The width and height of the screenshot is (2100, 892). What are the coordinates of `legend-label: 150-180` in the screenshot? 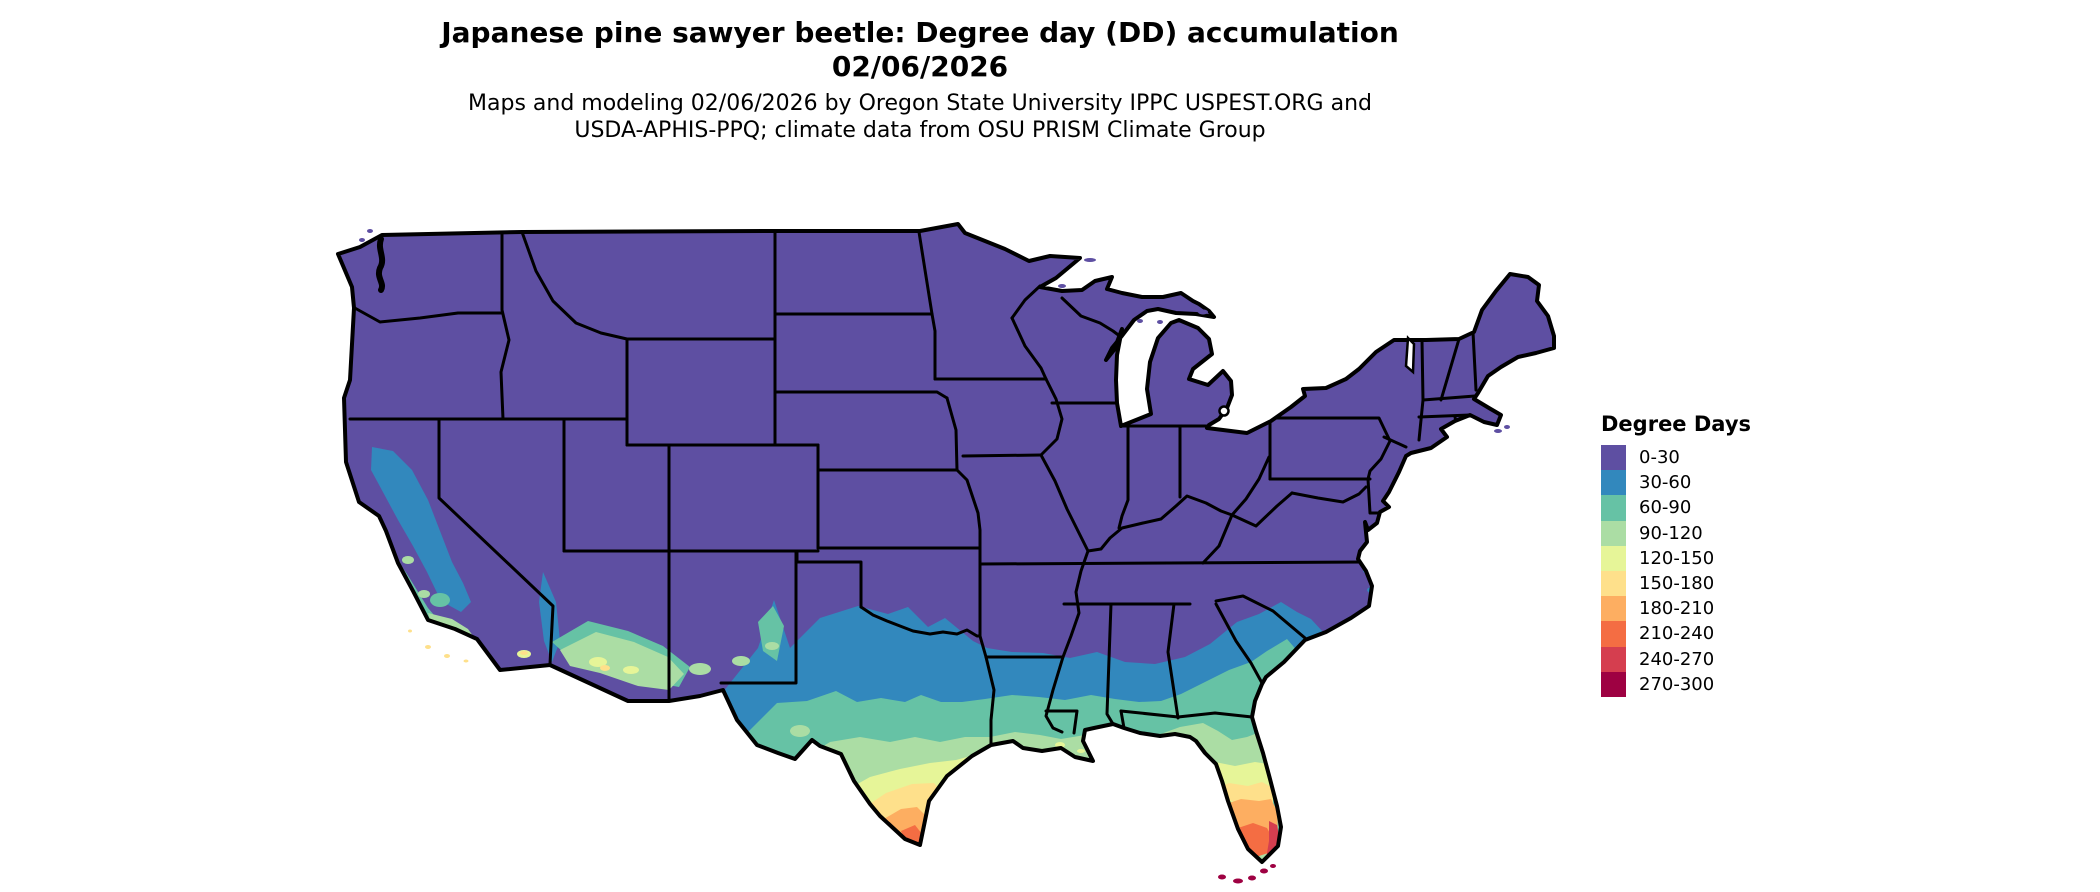 It's located at (1677, 584).